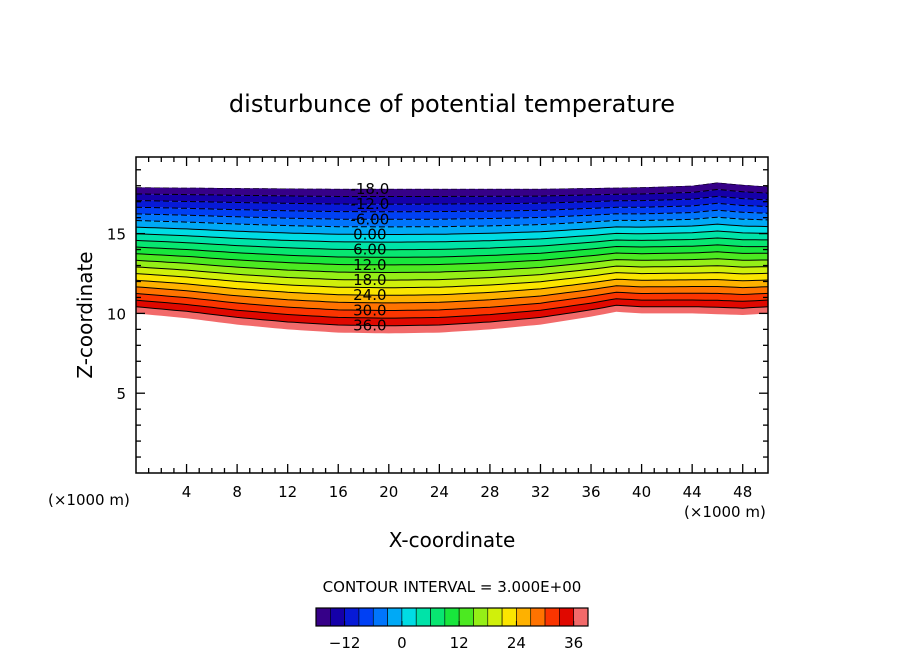  I want to click on y-tick-label: 10, so click(116, 314).